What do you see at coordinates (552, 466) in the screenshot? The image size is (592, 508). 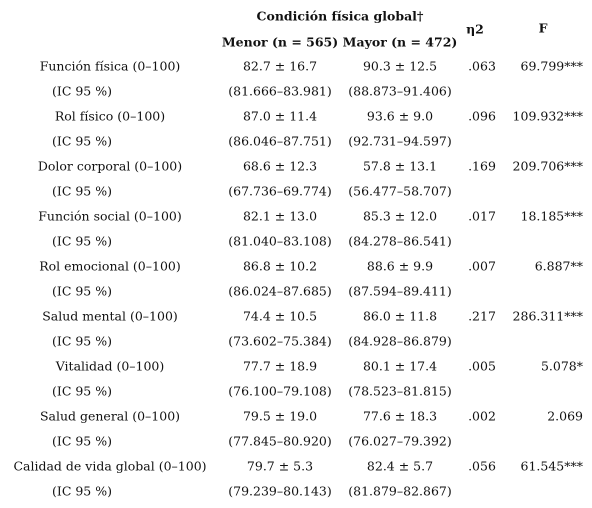 I see `cell: 61.545***` at bounding box center [552, 466].